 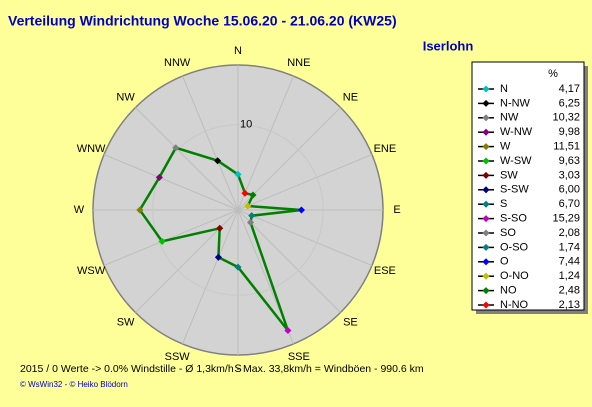 What do you see at coordinates (448, 45) in the screenshot?
I see `chart-subtitle: Iserlohn` at bounding box center [448, 45].